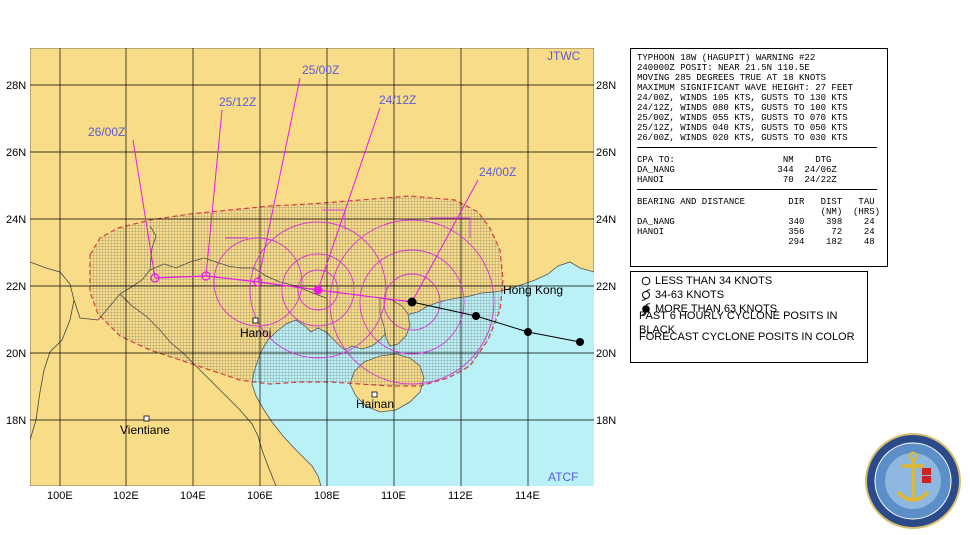 The height and width of the screenshot is (535, 970). Describe the element at coordinates (726, 58) in the screenshot. I see `warning-line: TYPHOON 18W (HAGUPIT) WARNING #22` at that location.